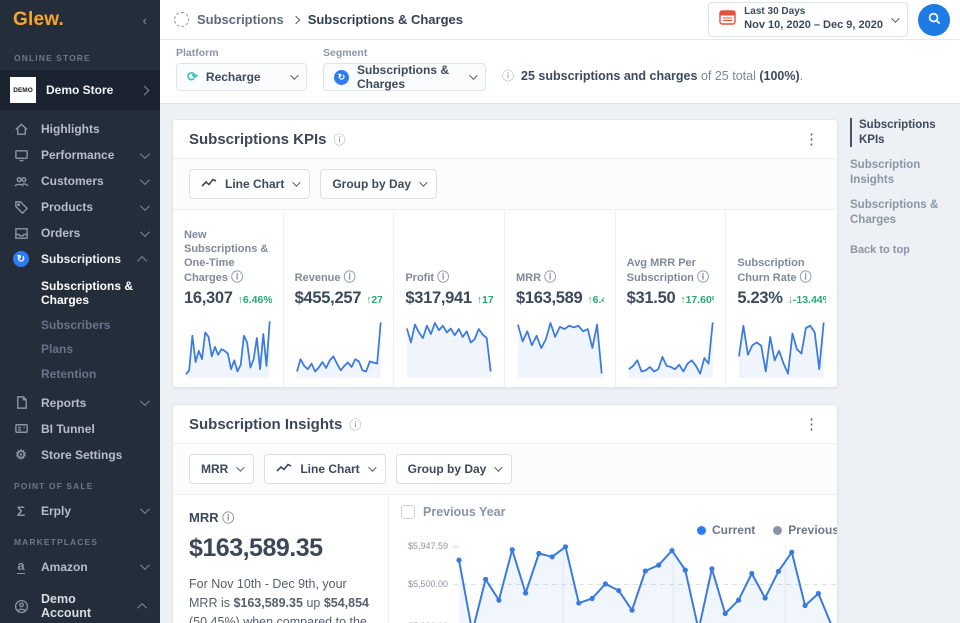  I want to click on sidebar-item-label: Erply, so click(56, 510).